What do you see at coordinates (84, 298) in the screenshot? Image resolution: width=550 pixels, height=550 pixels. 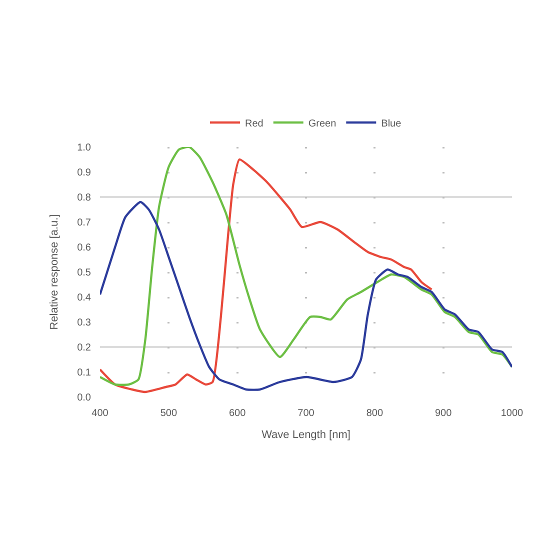 I see `y-tick-label: 0.4` at bounding box center [84, 298].